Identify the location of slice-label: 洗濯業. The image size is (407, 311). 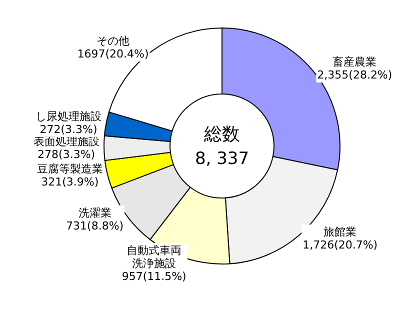
(95, 213).